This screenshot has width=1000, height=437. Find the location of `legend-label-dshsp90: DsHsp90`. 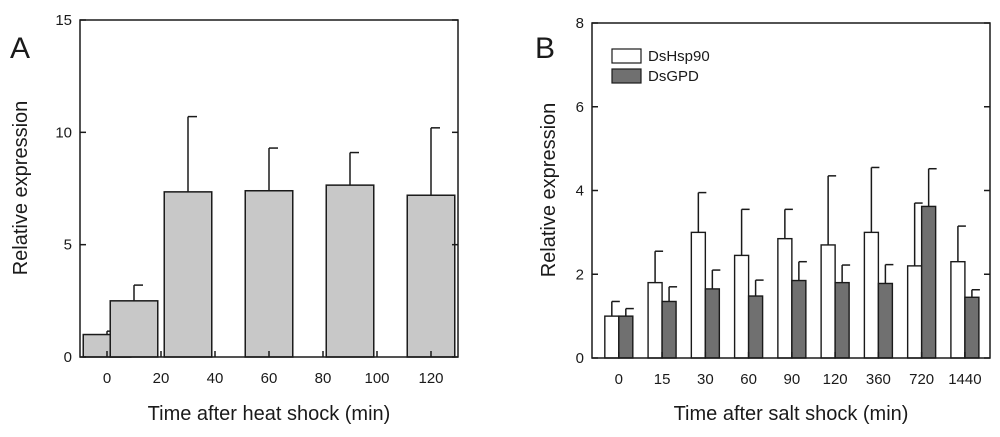

legend-label-dshsp90: DsHsp90 is located at coordinates (679, 56).